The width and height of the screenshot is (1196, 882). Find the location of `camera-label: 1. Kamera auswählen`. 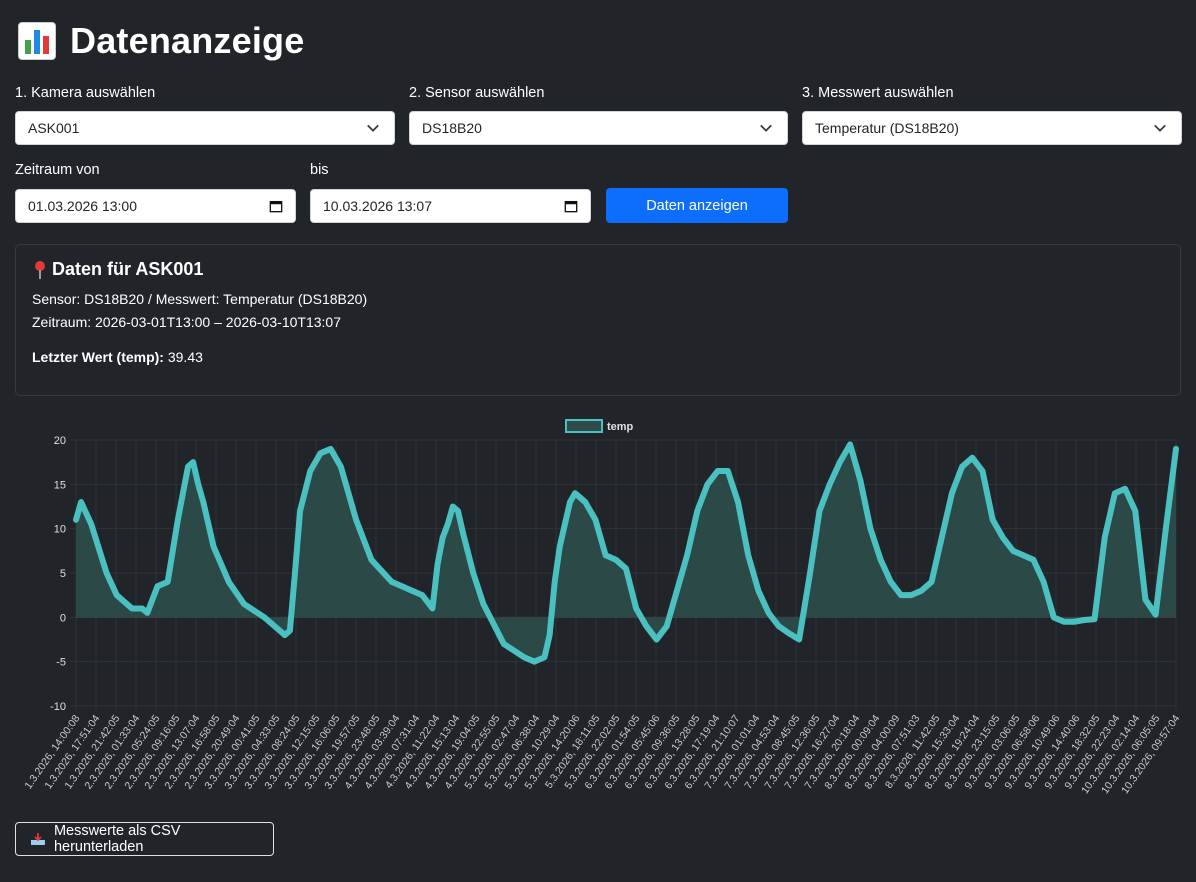

camera-label: 1. Kamera auswählen is located at coordinates (85, 93).